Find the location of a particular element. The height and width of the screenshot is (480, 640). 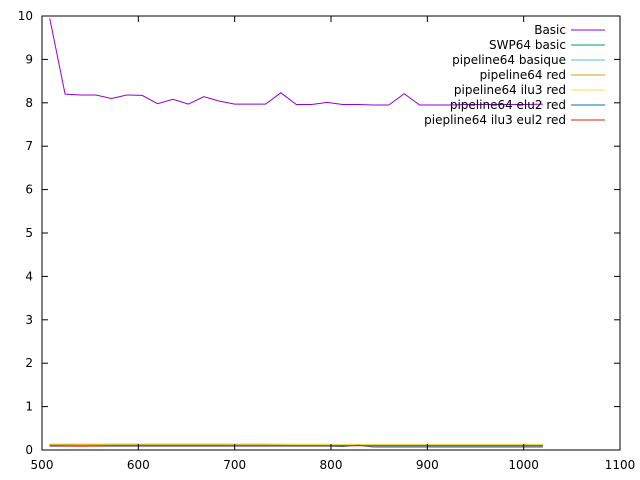

x-tick-label: 700 is located at coordinates (234, 465).